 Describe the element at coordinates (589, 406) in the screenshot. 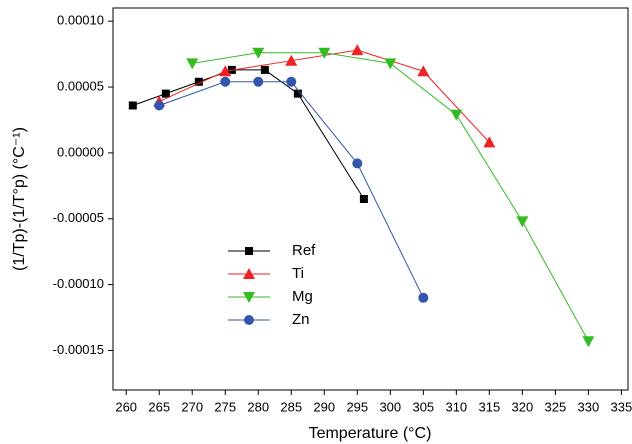

I see `x-tick-label: 330` at that location.